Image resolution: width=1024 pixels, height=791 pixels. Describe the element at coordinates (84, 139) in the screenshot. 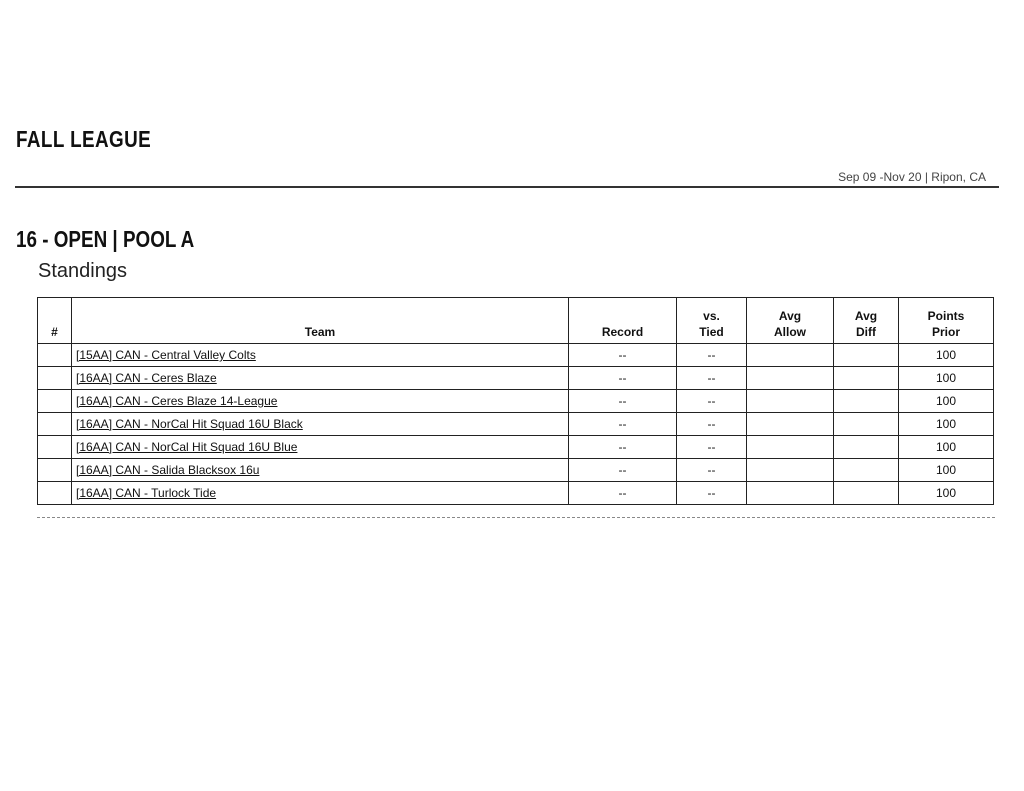

I see `page-title: FALL LEAGUE` at that location.